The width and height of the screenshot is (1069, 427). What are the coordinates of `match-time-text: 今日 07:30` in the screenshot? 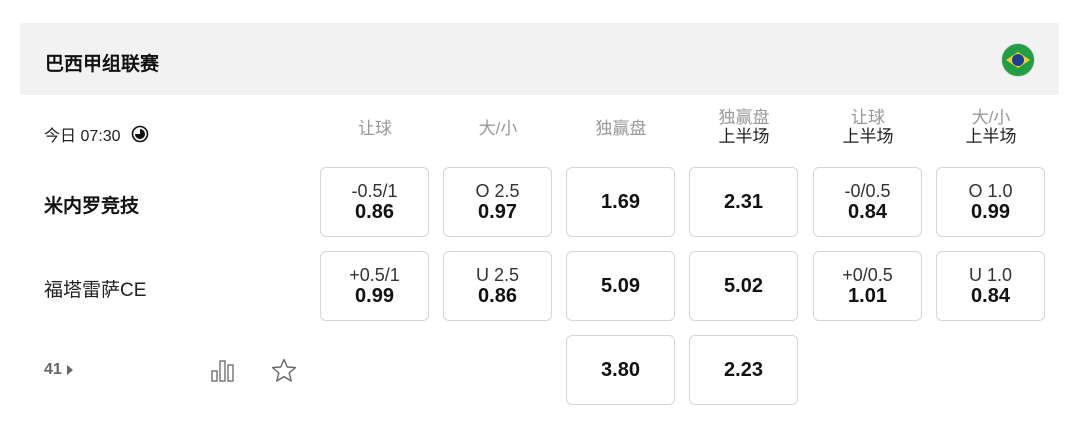 It's located at (82, 136).